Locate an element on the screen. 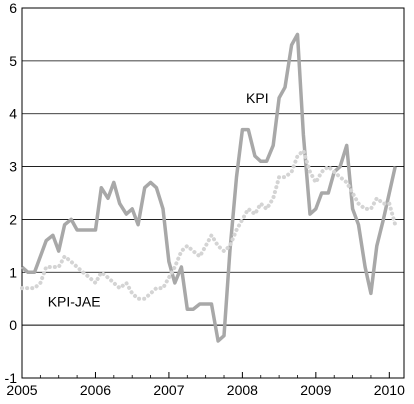  y-tick-label: 6 is located at coordinates (13, 8).